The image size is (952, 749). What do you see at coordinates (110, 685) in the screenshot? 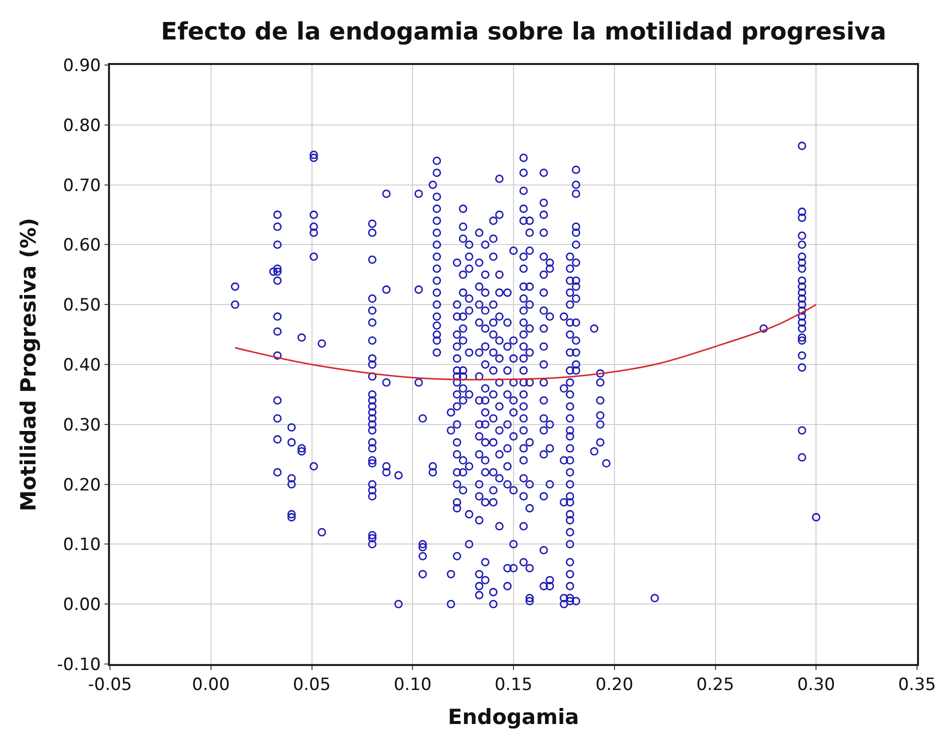
I see `x-tick-label: -0.05` at bounding box center [110, 685].